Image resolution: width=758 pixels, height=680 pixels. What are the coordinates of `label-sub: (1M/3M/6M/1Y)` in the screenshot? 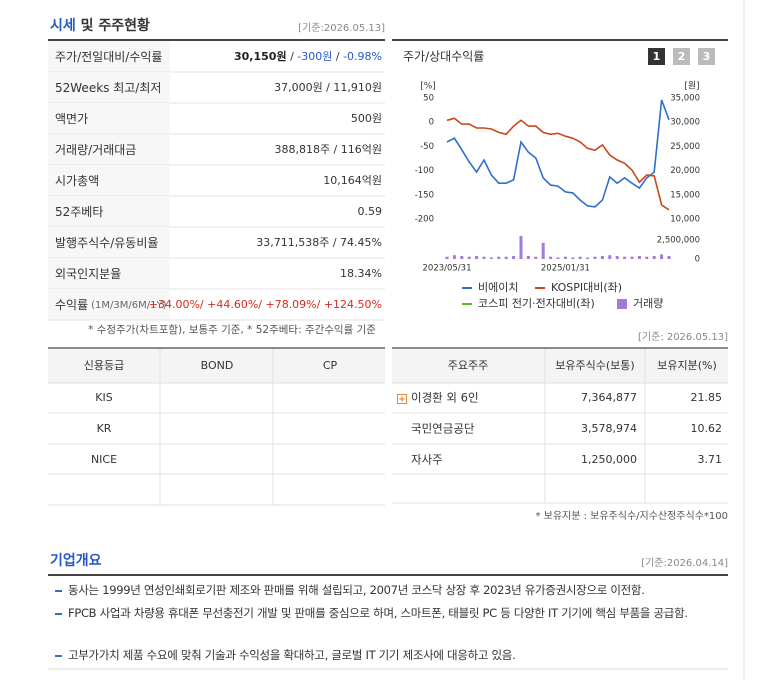 It's located at (128, 305).